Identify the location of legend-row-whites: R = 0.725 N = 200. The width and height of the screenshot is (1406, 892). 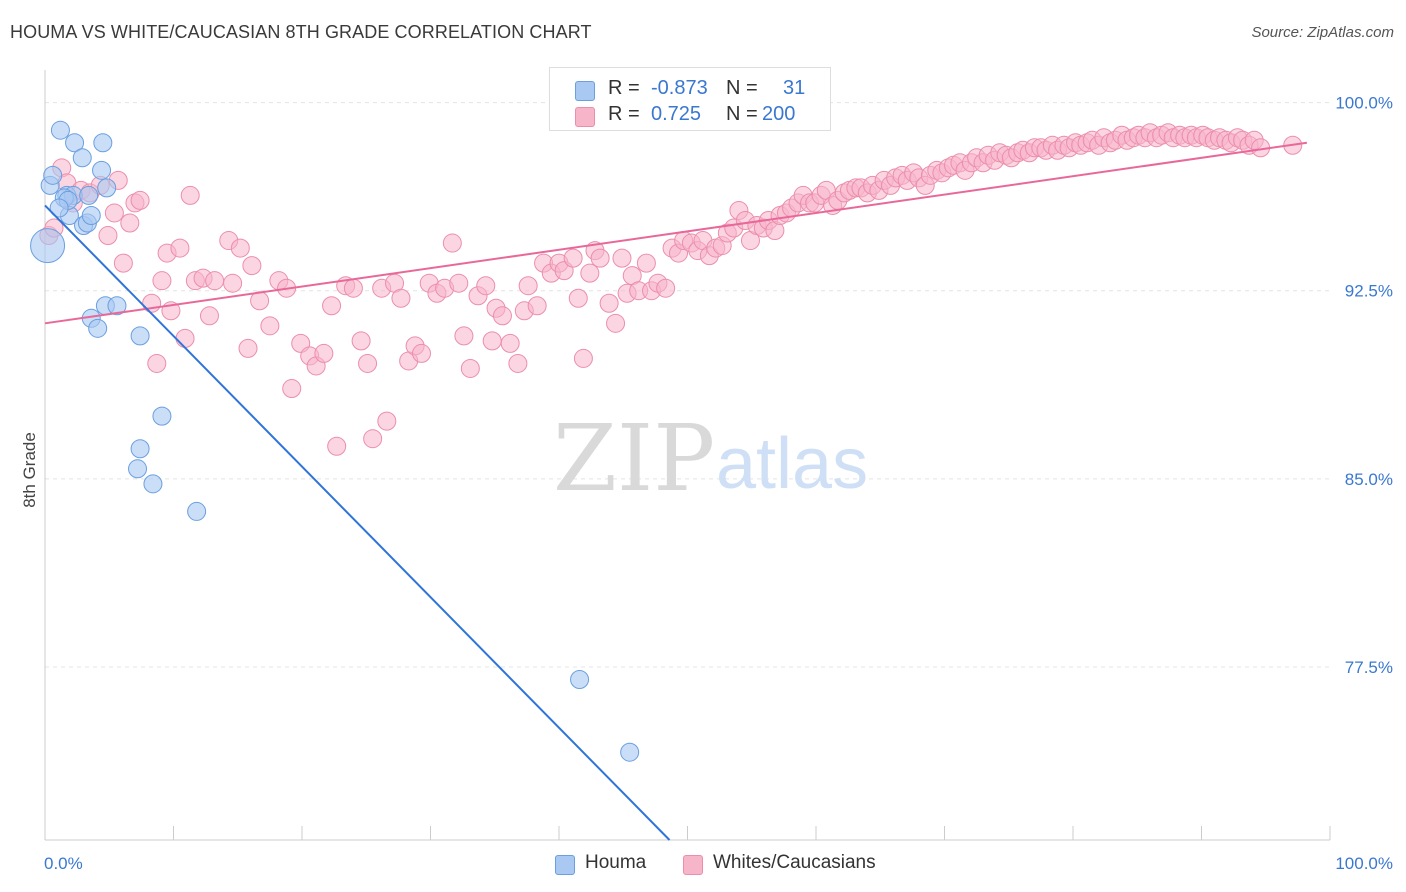
(690, 115).